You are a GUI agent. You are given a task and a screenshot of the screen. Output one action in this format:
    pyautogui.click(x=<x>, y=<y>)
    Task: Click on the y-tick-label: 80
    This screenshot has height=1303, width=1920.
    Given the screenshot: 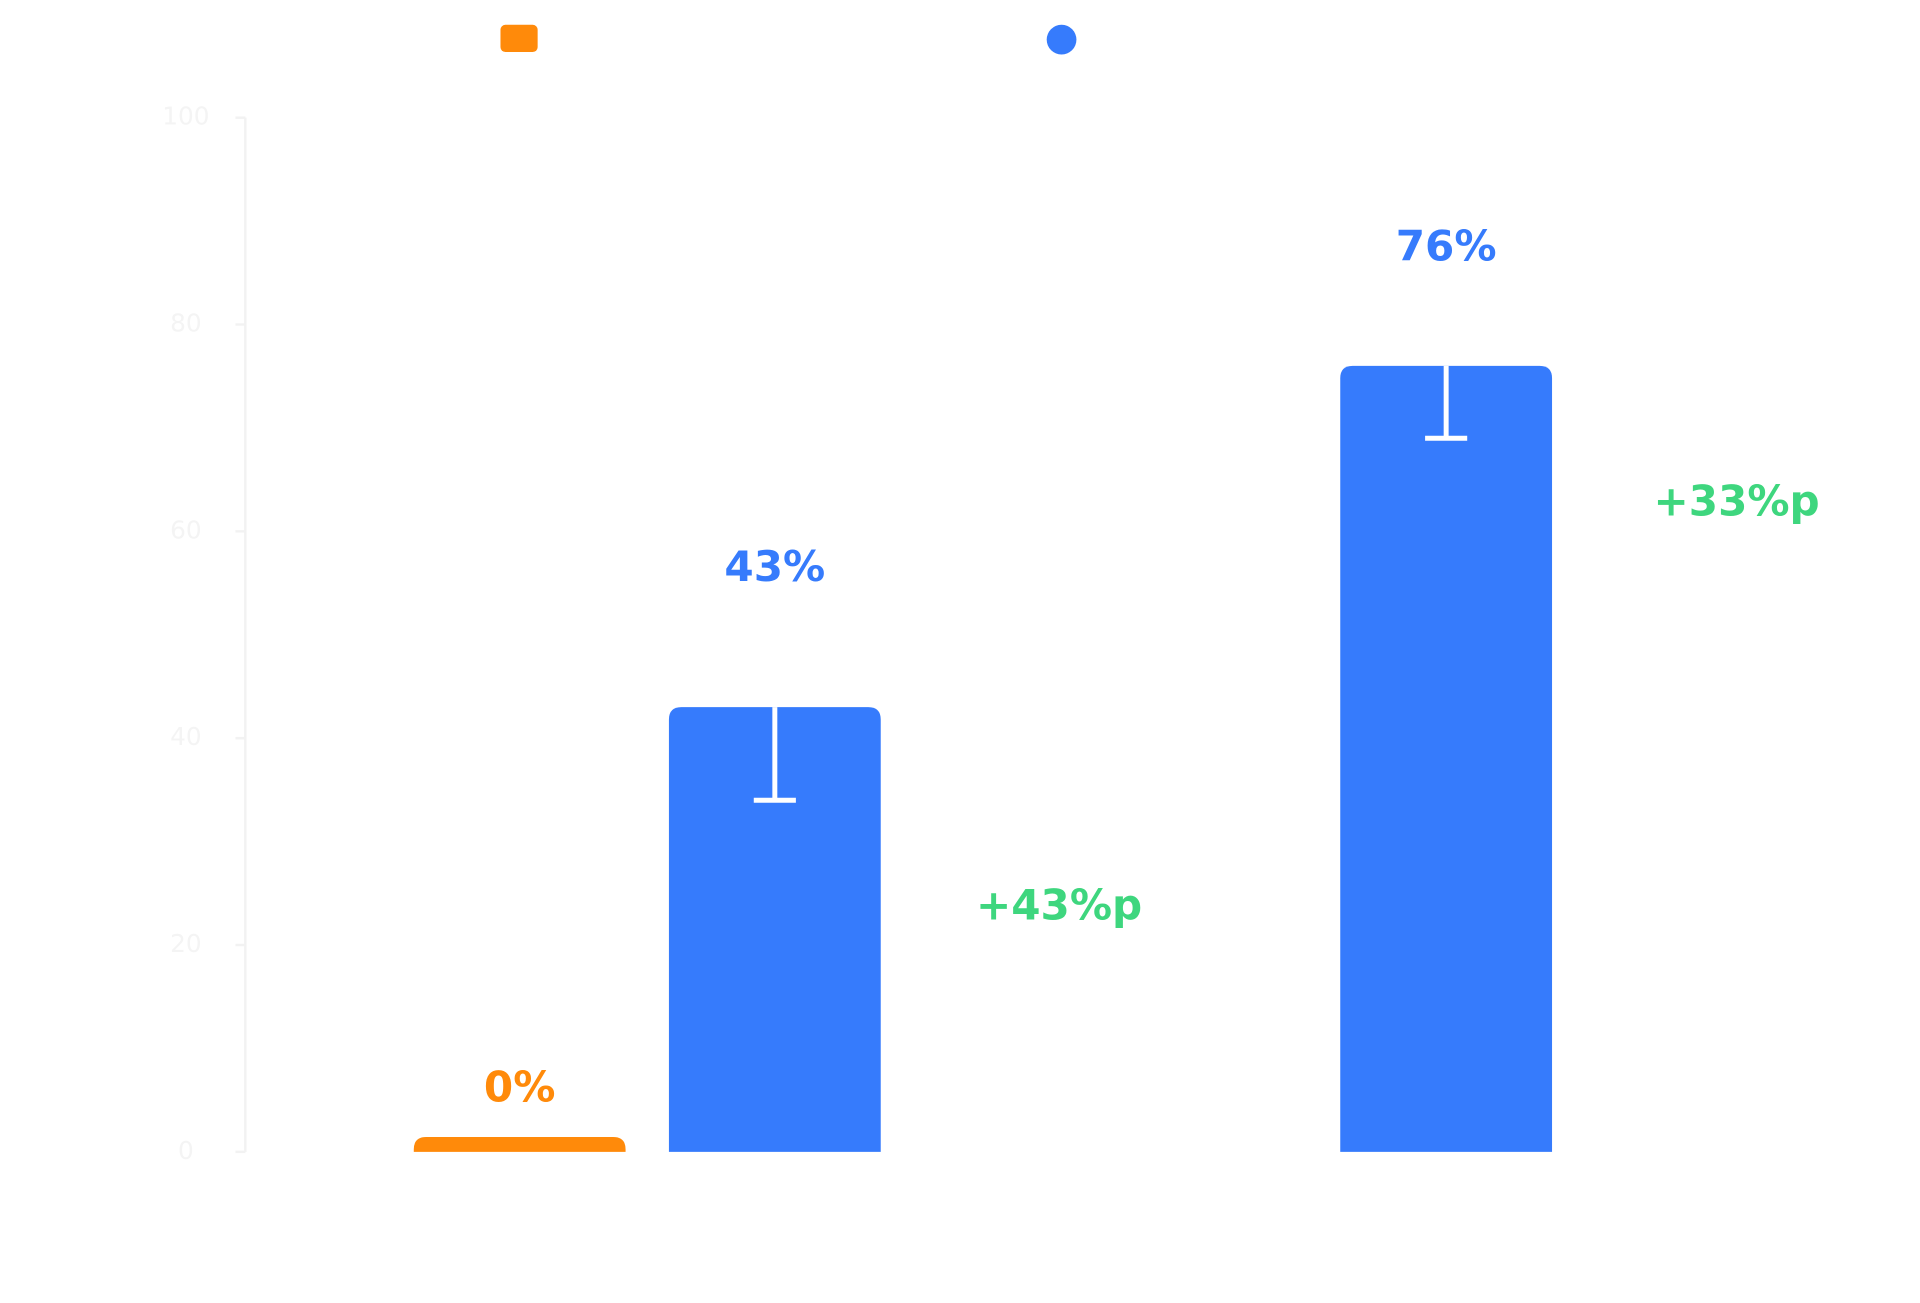 What is the action you would take?
    pyautogui.click(x=186, y=323)
    